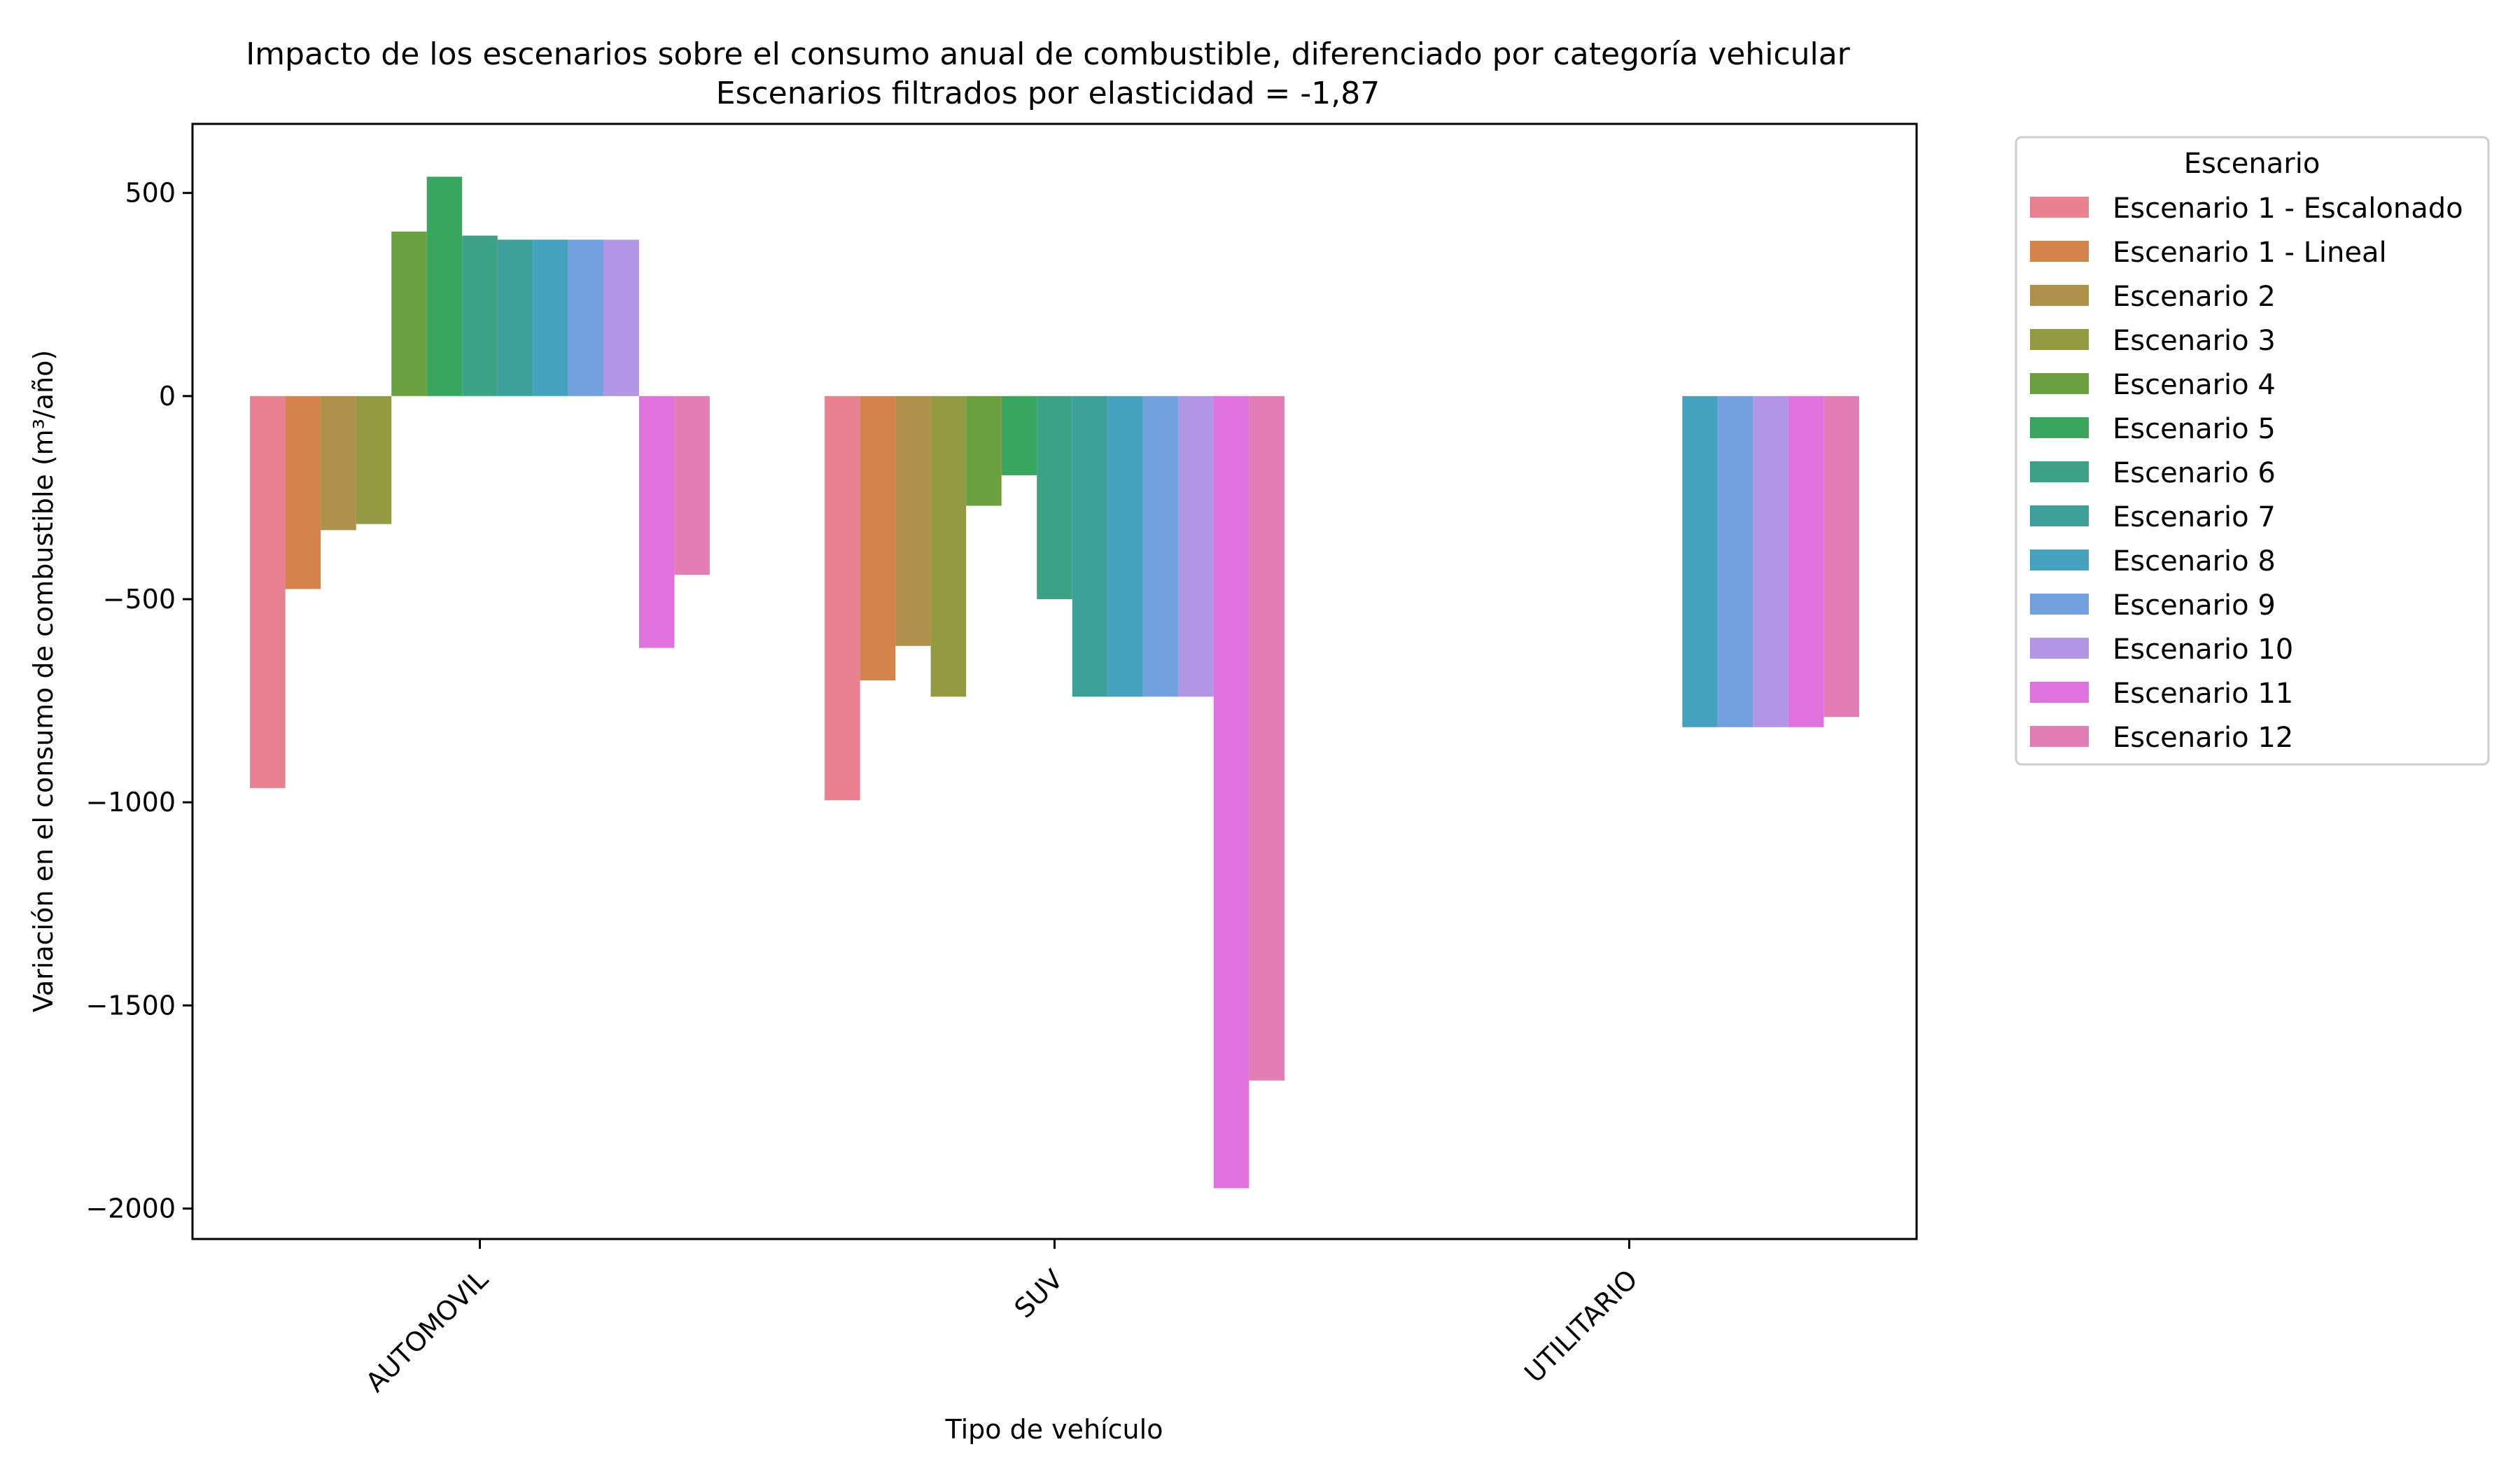 The width and height of the screenshot is (2520, 1470). I want to click on y-tick-label: 0, so click(167, 396).